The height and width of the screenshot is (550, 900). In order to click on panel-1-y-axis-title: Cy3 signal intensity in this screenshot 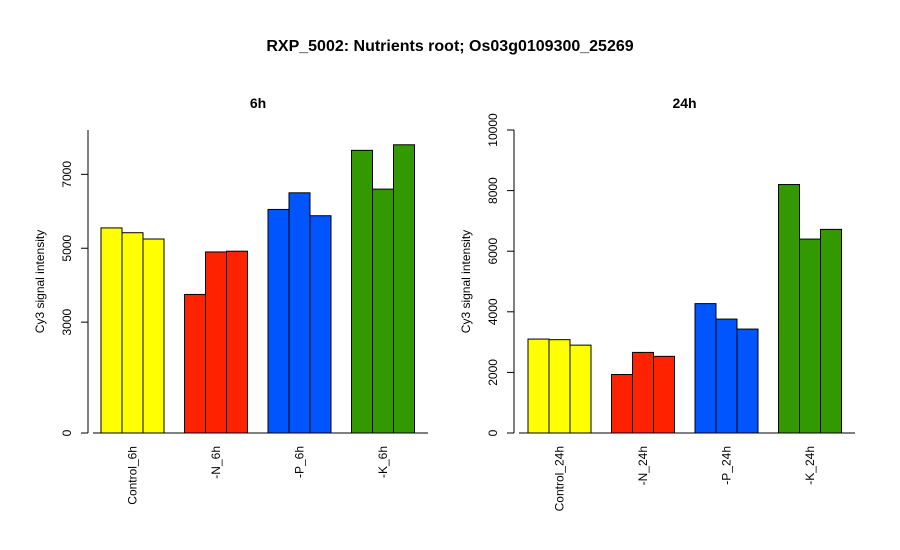, I will do `click(40, 281)`.